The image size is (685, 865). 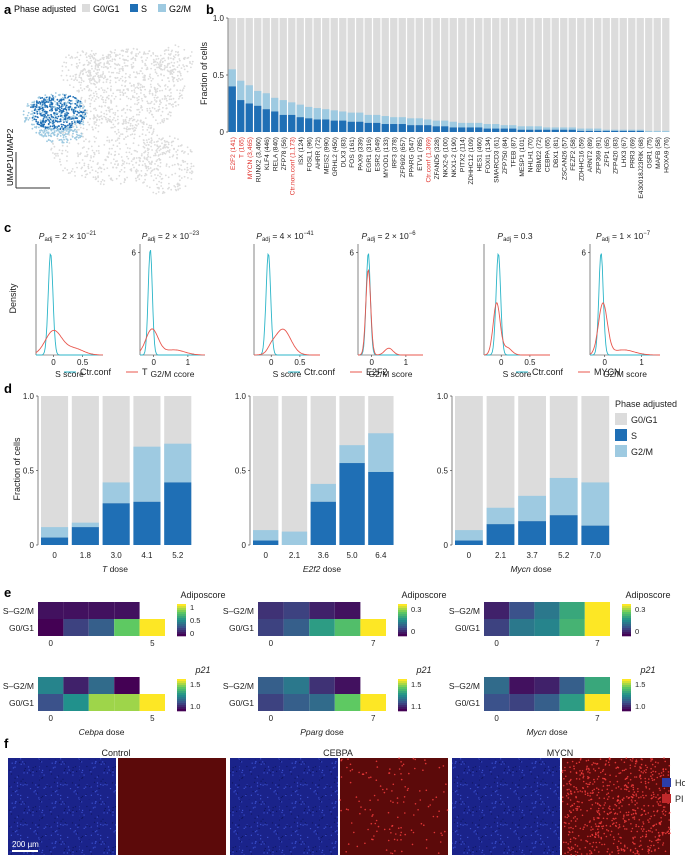 What do you see at coordinates (145, 372) in the screenshot?
I see `c-legend-treat: T` at bounding box center [145, 372].